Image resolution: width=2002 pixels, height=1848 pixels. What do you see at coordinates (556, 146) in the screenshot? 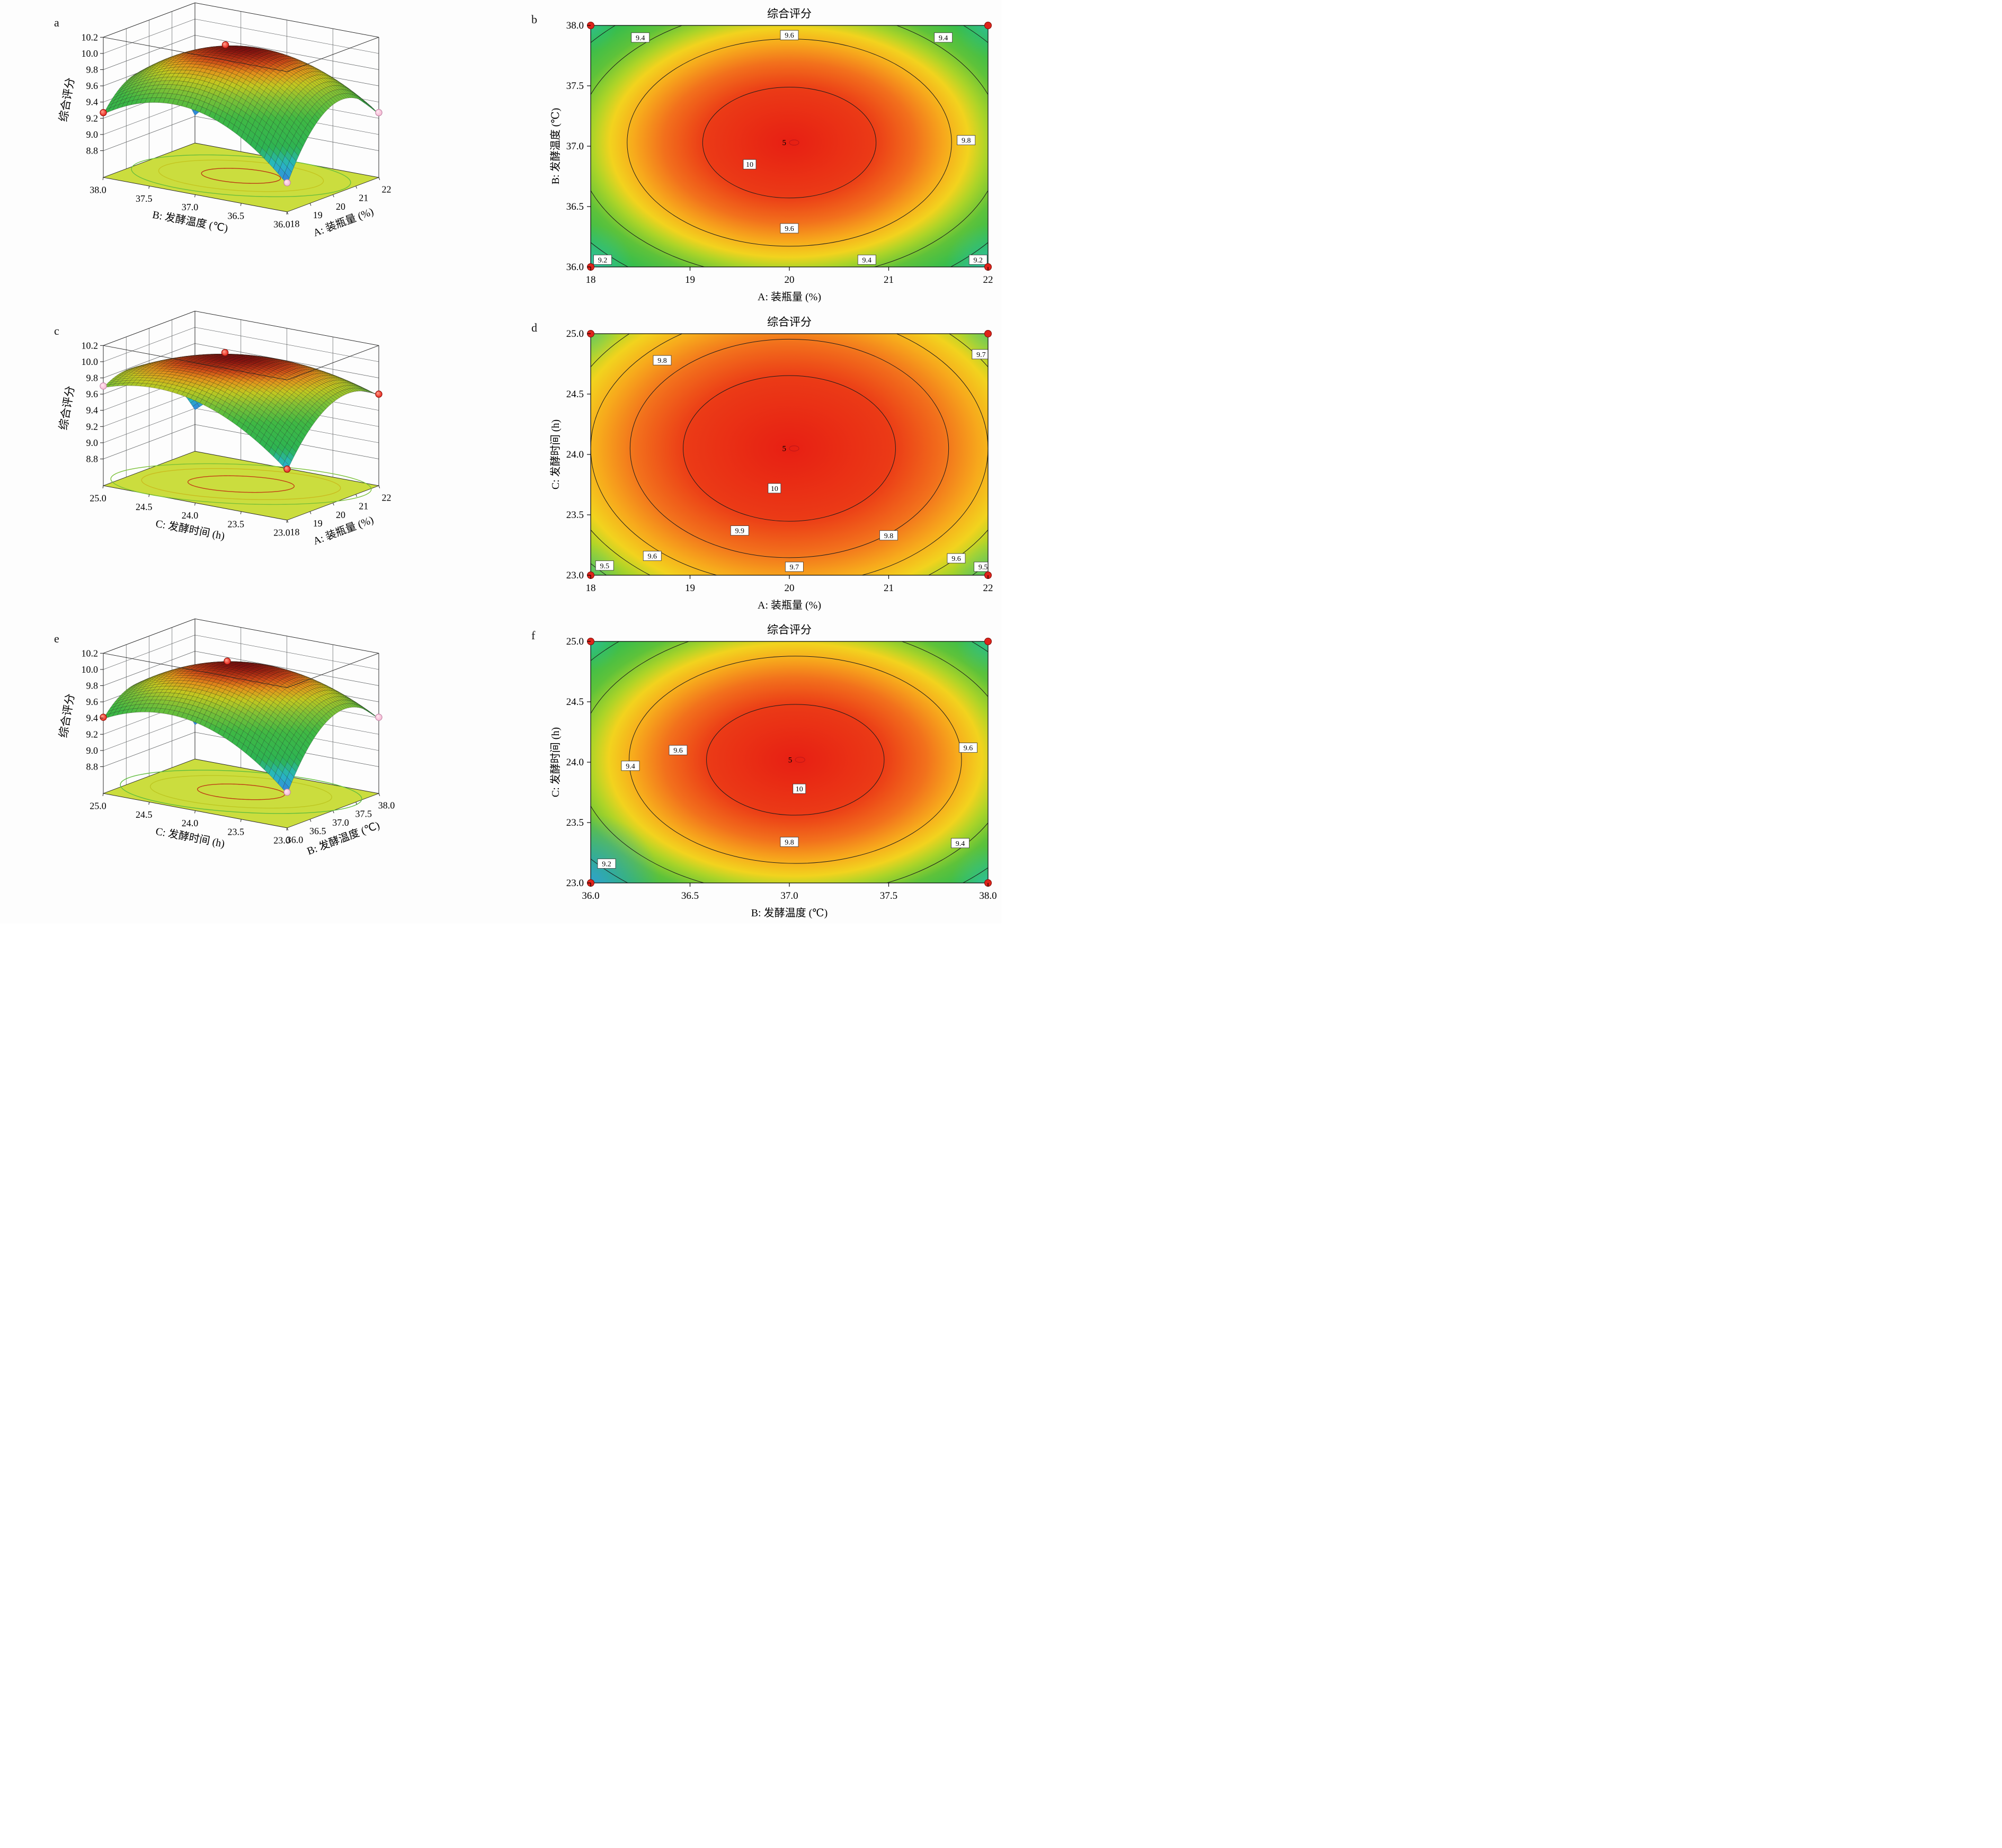
I see `y-axis-label-b: B: 发酵温度 (℃)` at bounding box center [556, 146].